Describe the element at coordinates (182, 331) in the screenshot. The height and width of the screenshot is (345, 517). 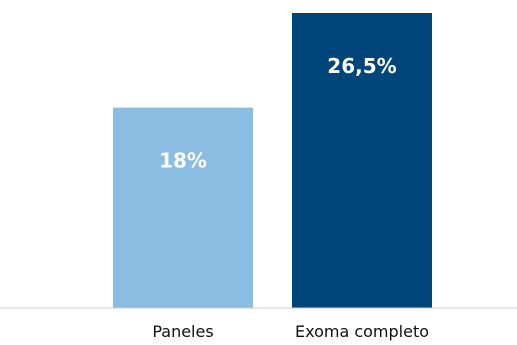
I see `category-label: Paneles` at that location.